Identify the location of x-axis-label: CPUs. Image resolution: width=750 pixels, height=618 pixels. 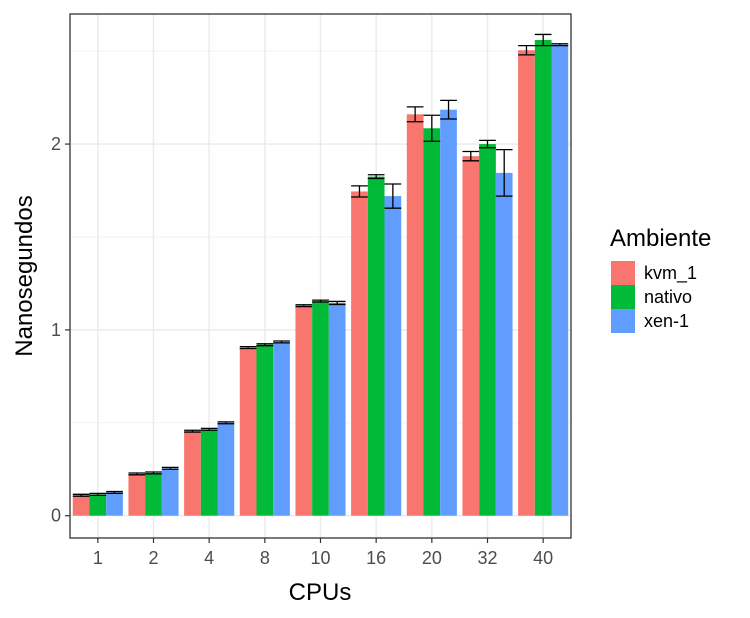
(320, 592).